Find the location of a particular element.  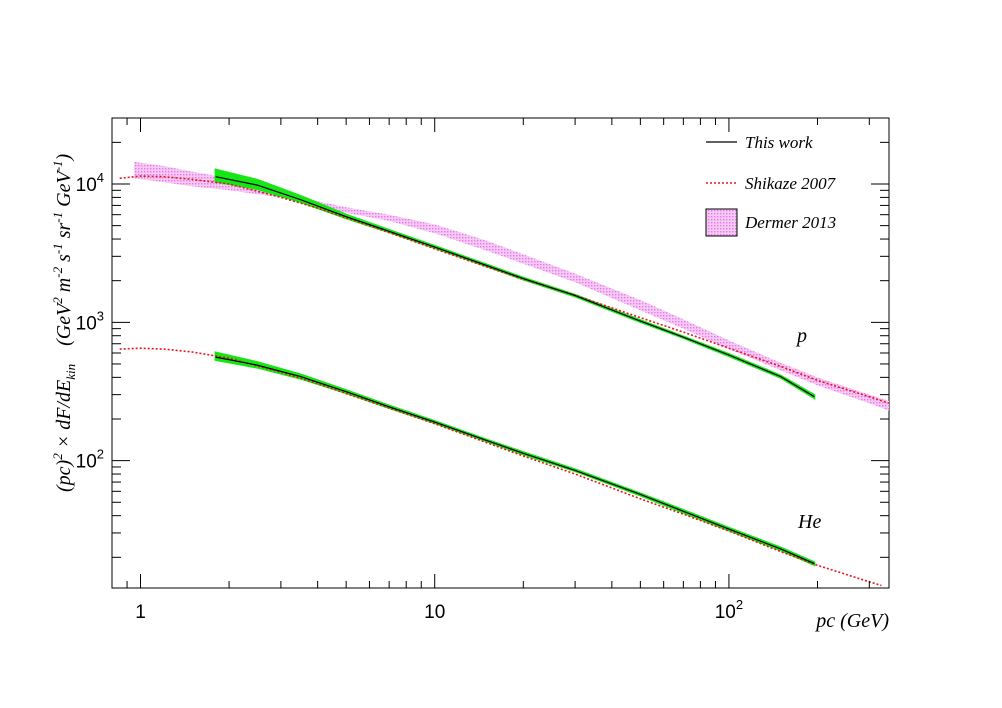

y-axis-title-s: s is located at coordinates (64, 260).